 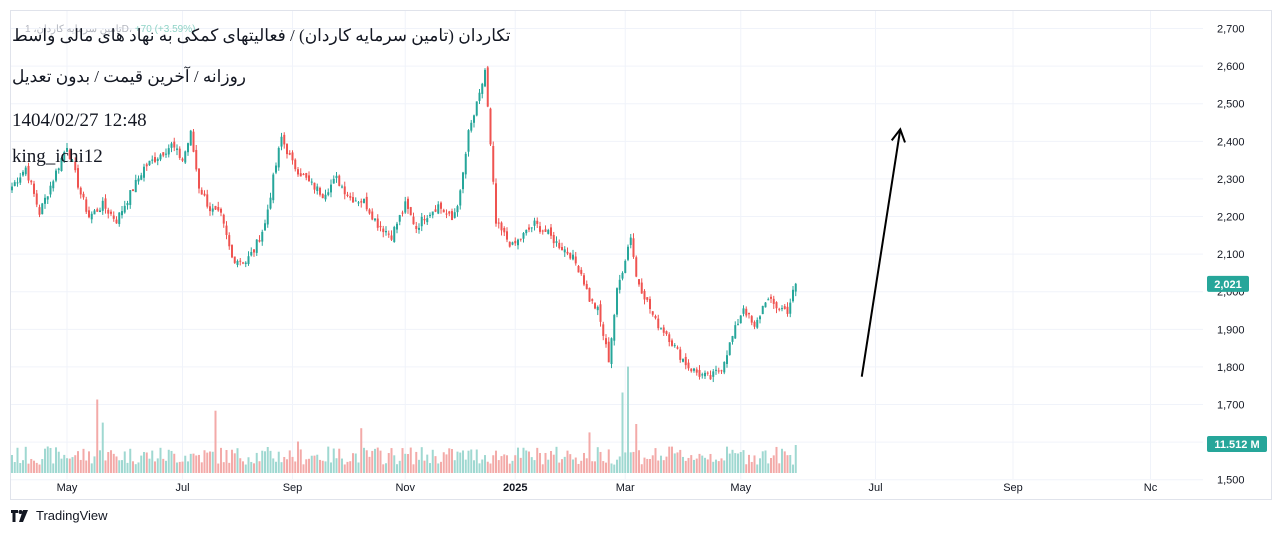 I want to click on trend-arrow-head, so click(x=898, y=135).